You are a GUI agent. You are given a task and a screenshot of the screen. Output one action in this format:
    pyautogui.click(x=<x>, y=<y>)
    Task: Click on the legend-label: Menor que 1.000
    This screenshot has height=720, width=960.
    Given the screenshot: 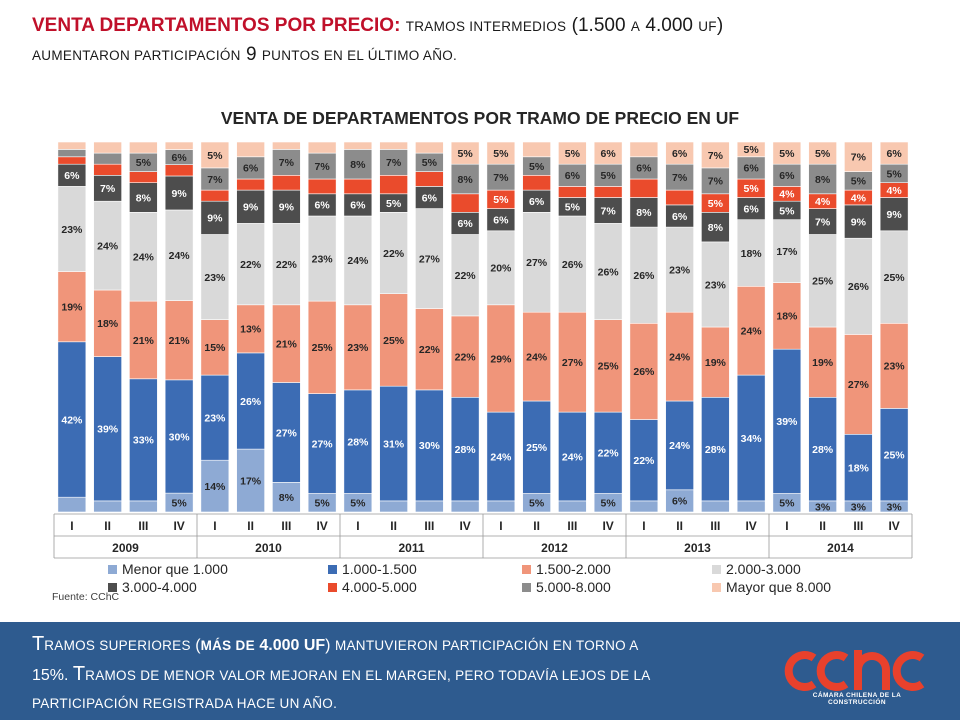 What is the action you would take?
    pyautogui.click(x=175, y=569)
    